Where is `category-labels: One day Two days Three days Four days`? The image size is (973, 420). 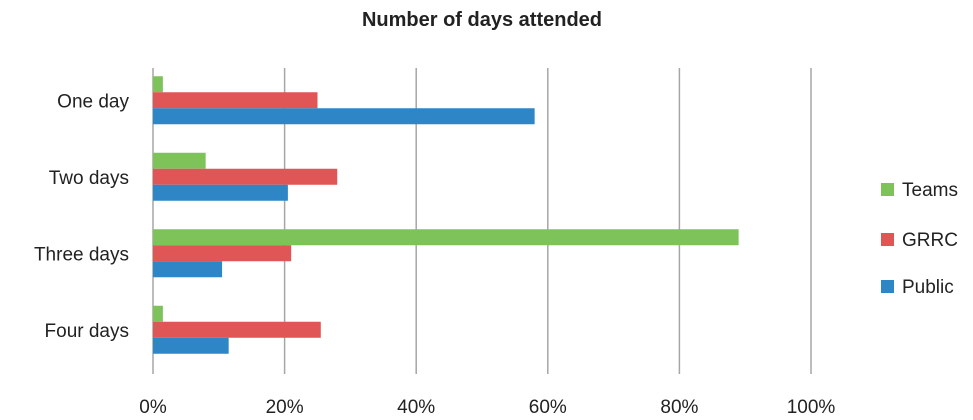 category-labels: One day Two days Three days Four days is located at coordinates (82, 216).